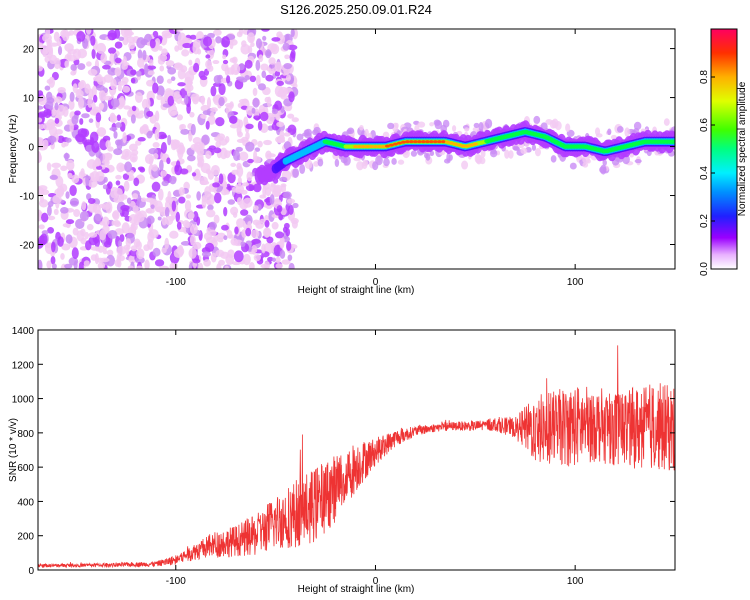 The height and width of the screenshot is (600, 750). What do you see at coordinates (25, 468) in the screenshot?
I see `snr-y-tick-label: 600` at bounding box center [25, 468].